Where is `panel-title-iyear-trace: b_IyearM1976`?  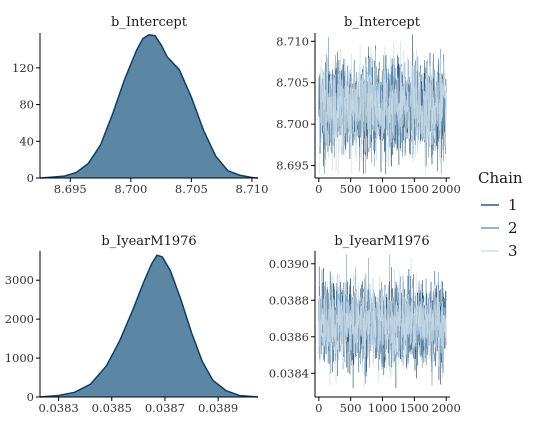 panel-title-iyear-trace: b_IyearM1976 is located at coordinates (381, 241).